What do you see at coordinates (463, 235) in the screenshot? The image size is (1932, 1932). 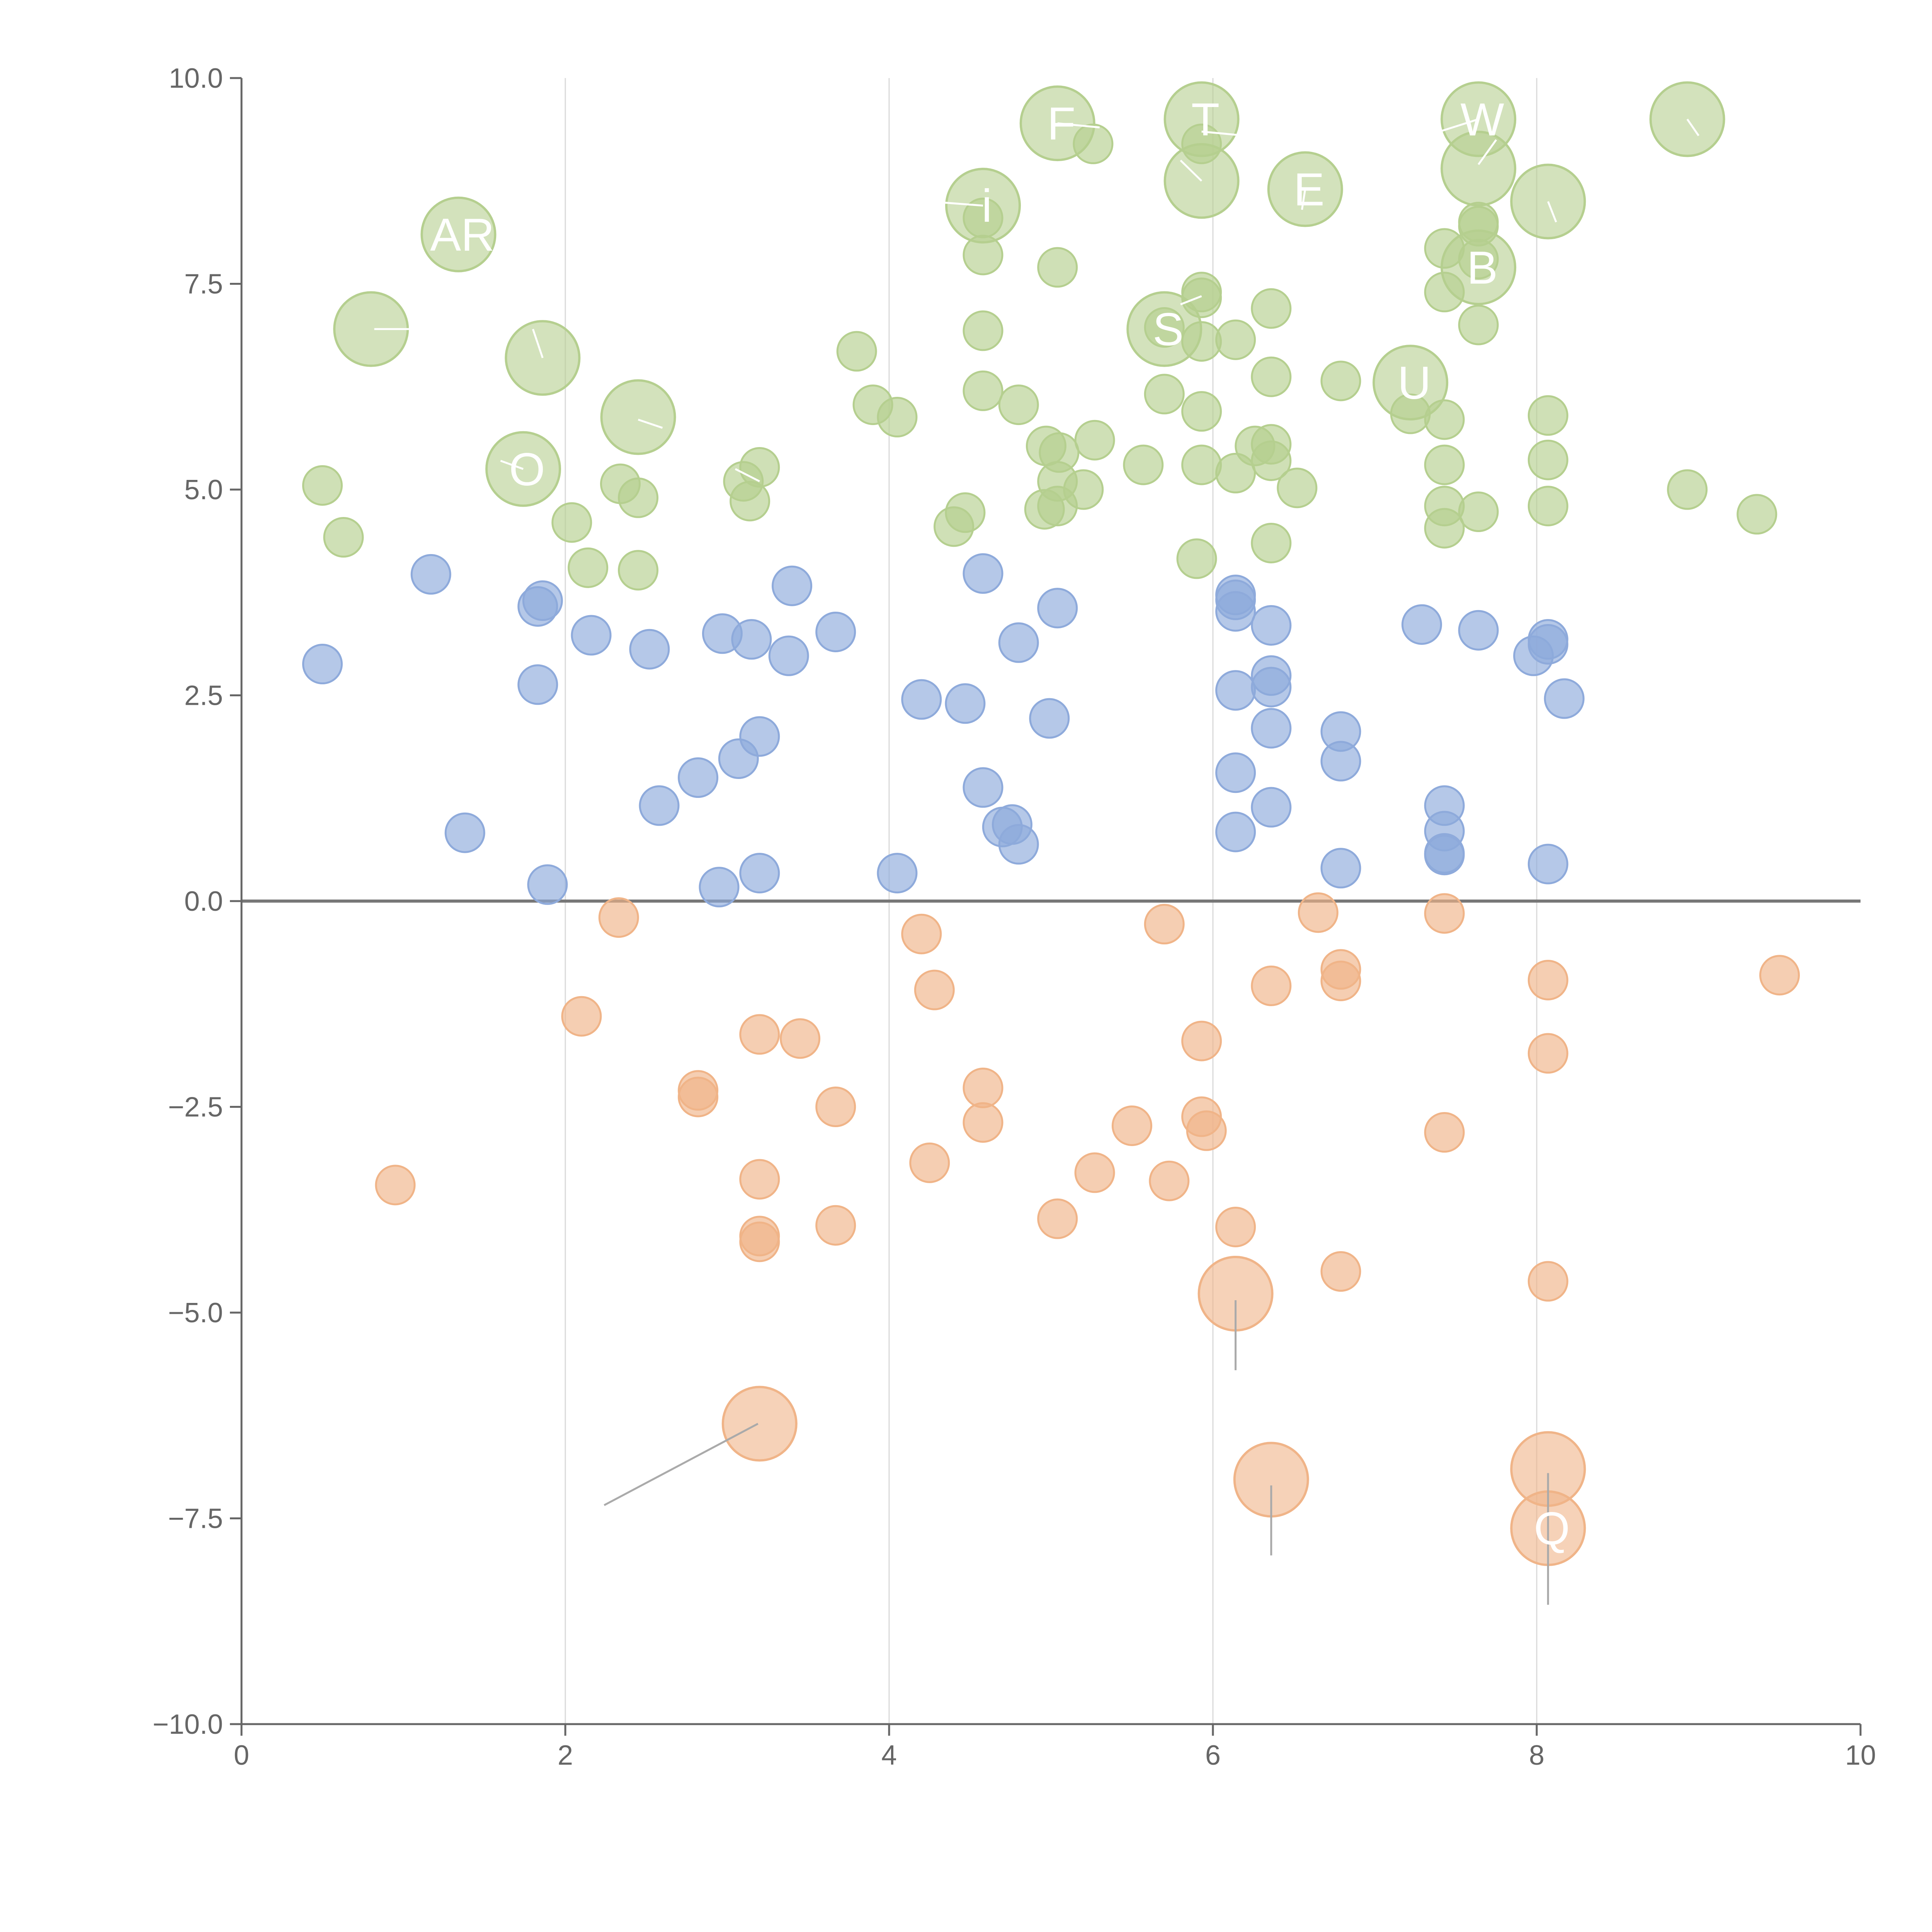 I see `callout-label: AR` at bounding box center [463, 235].